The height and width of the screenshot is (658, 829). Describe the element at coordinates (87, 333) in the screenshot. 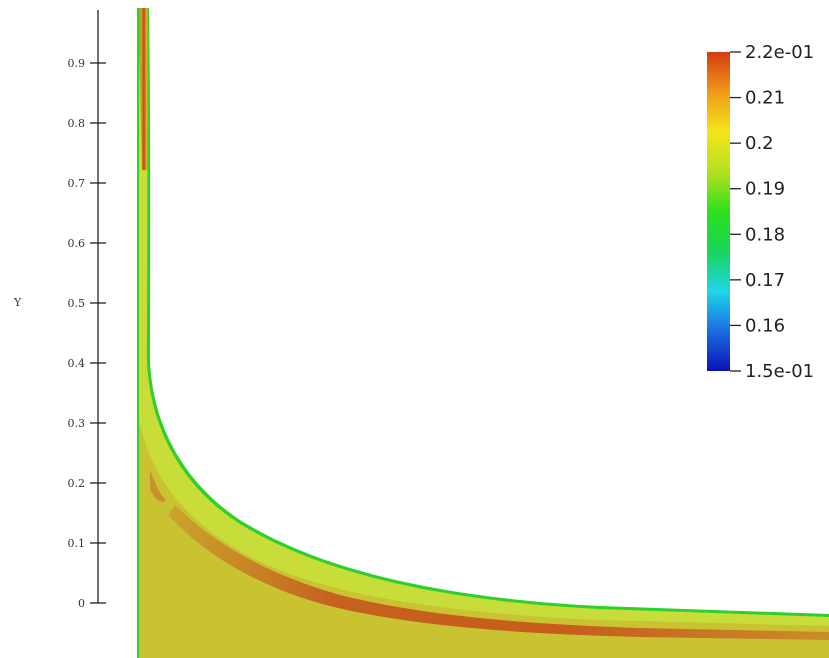

I see `y-ticks: 0 0.1 0.2 0.3 0.4 0.5 0.6 0.7 0.8 0.9` at that location.